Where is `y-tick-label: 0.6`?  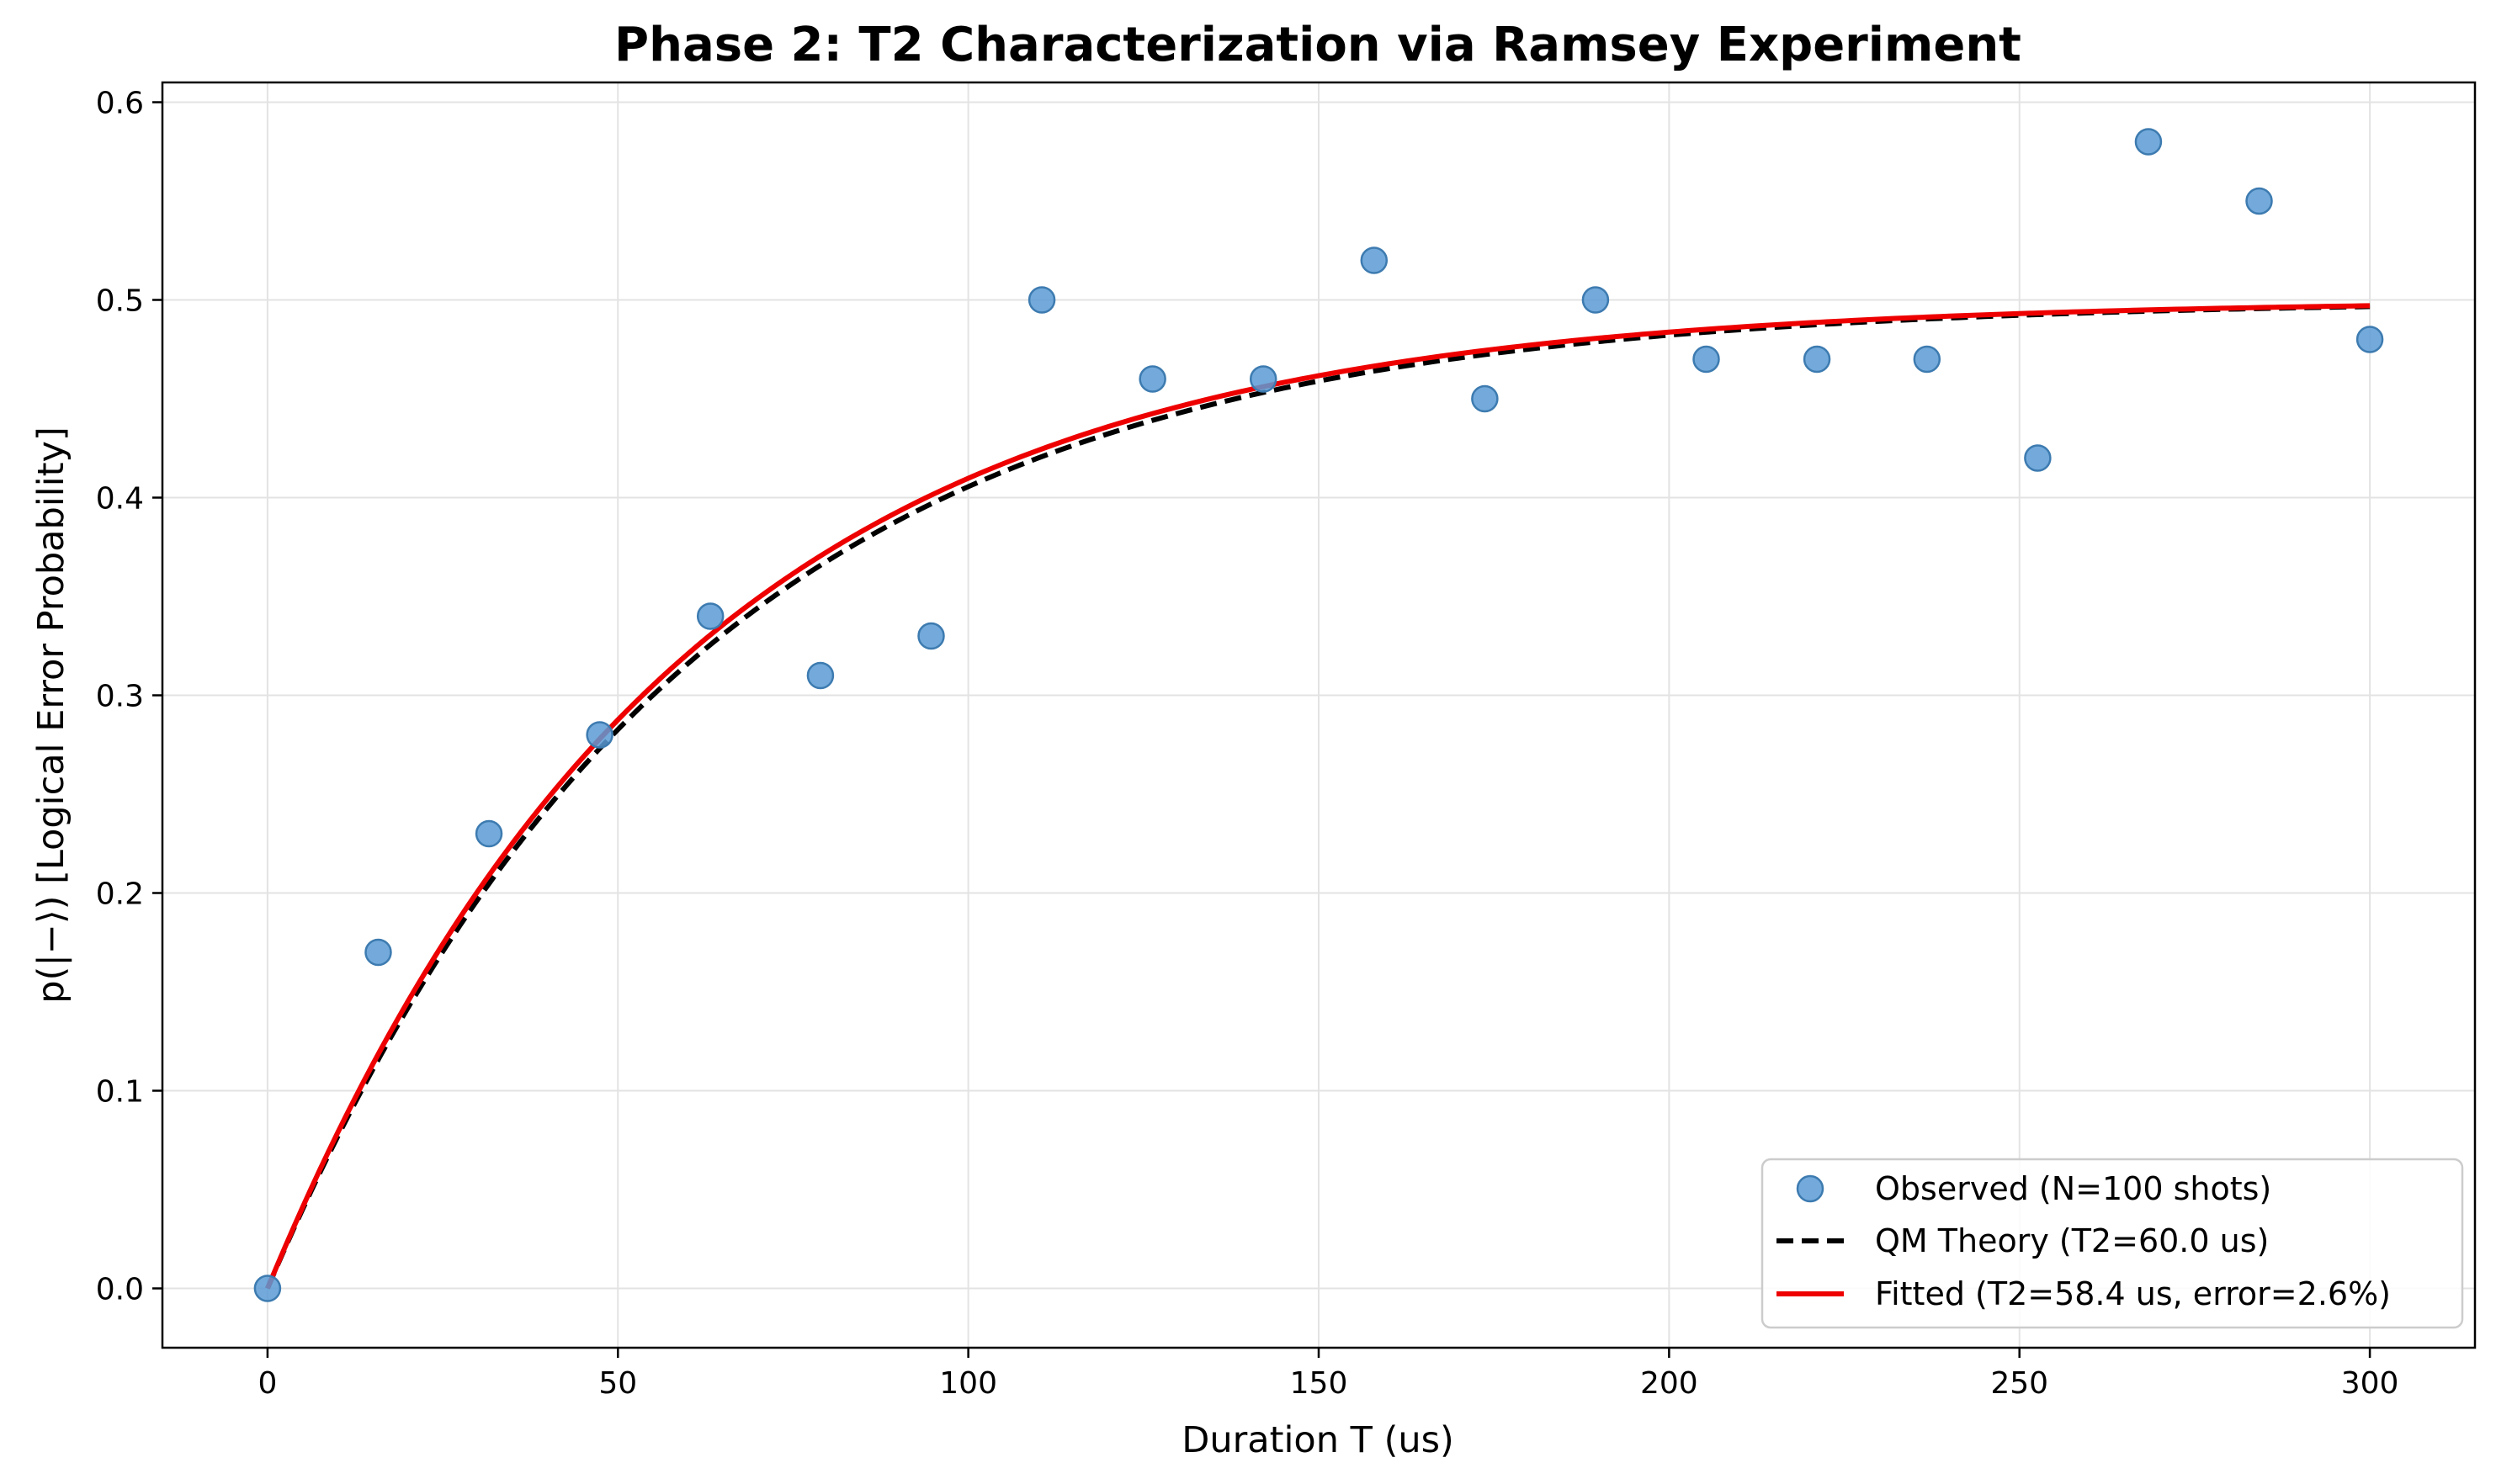 y-tick-label: 0.6 is located at coordinates (120, 104).